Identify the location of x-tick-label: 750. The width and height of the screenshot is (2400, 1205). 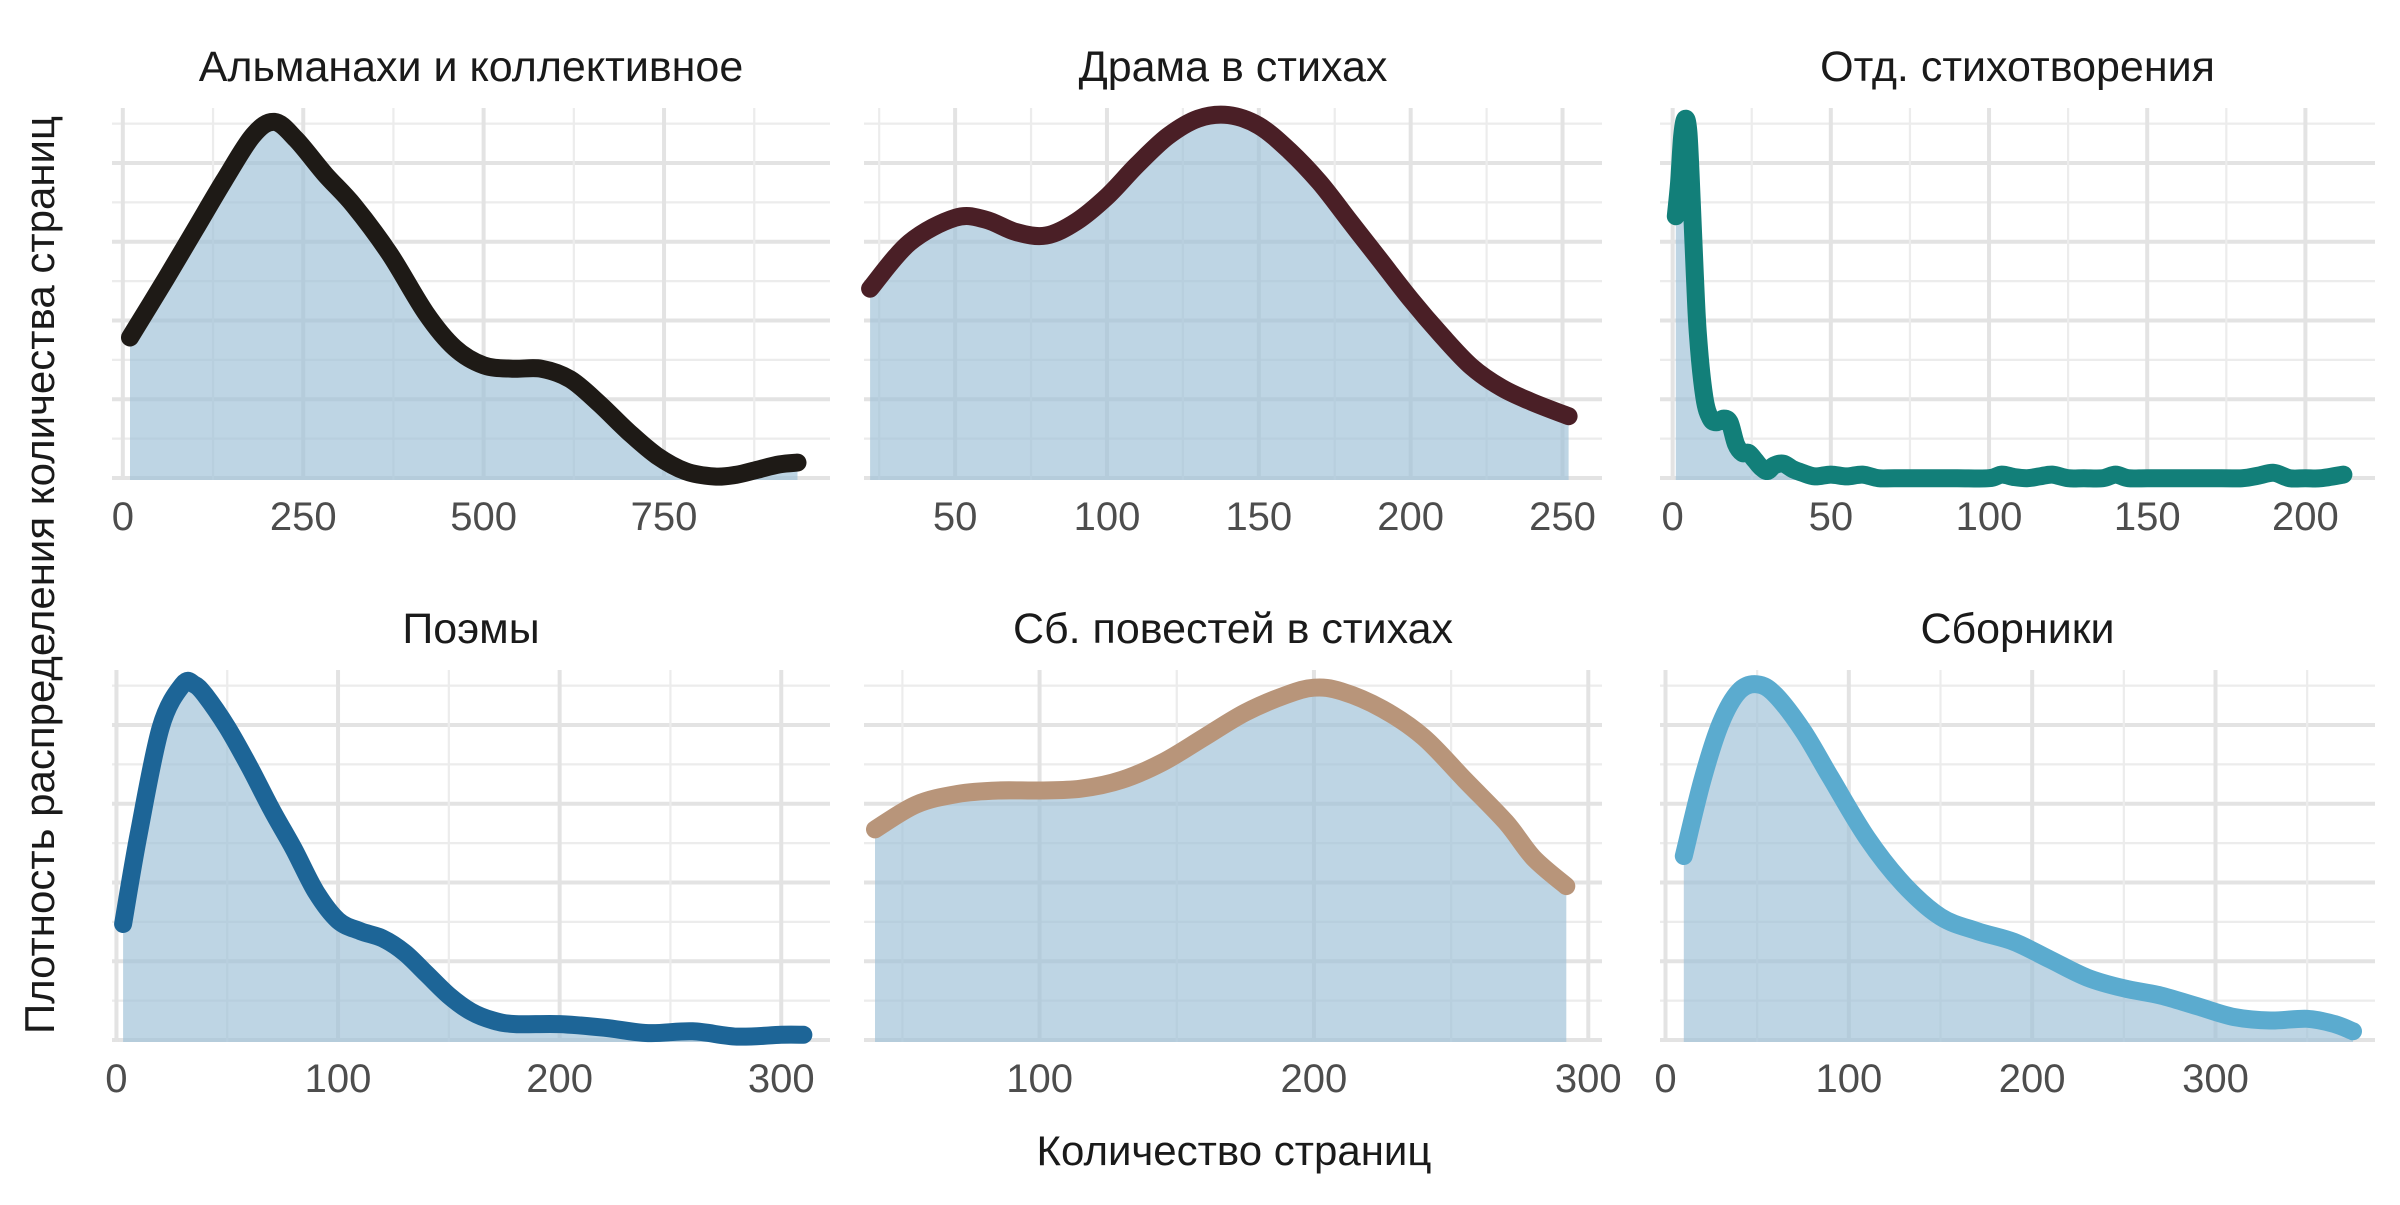
(664, 517).